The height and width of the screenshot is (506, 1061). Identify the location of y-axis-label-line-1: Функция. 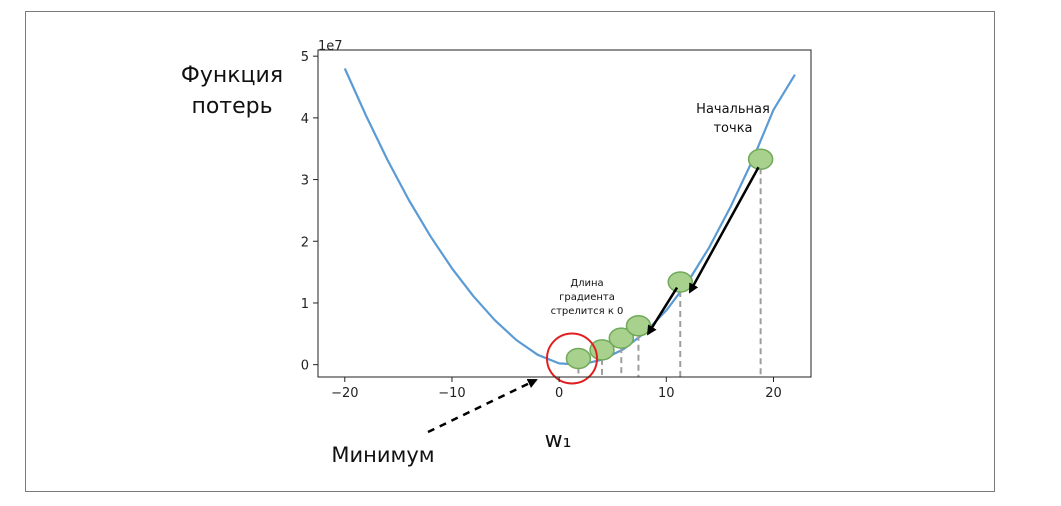
(232, 75).